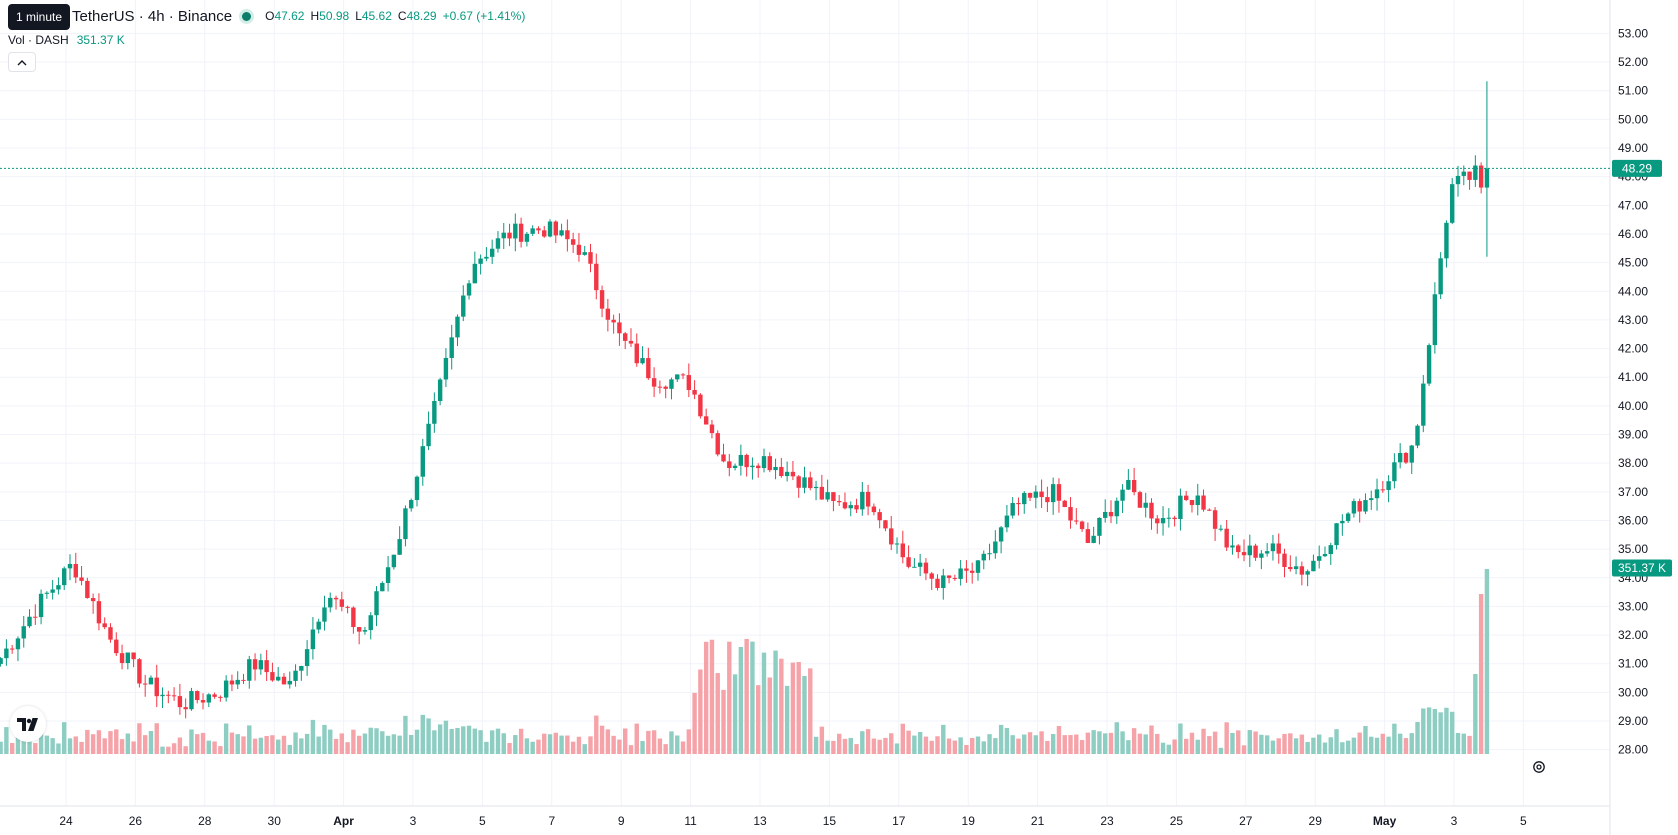 Image resolution: width=1678 pixels, height=835 pixels. Describe the element at coordinates (969, 821) in the screenshot. I see `time-tick-label: 19` at that location.